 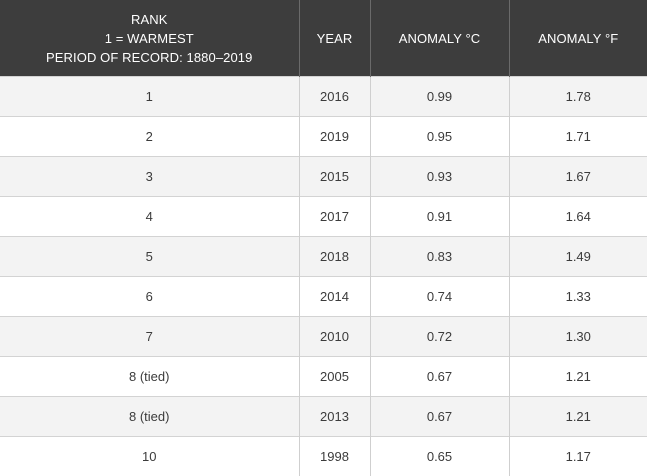 I want to click on table-row: 6 2014 0.74 1.33, so click(x=323, y=296).